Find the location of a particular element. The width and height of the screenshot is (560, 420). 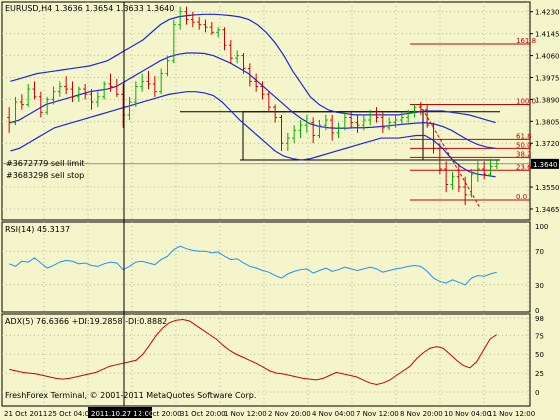

symbol-header: EURUSD,H4 1.3636 1.3654 1.3633 1.3640 is located at coordinates (89, 8).